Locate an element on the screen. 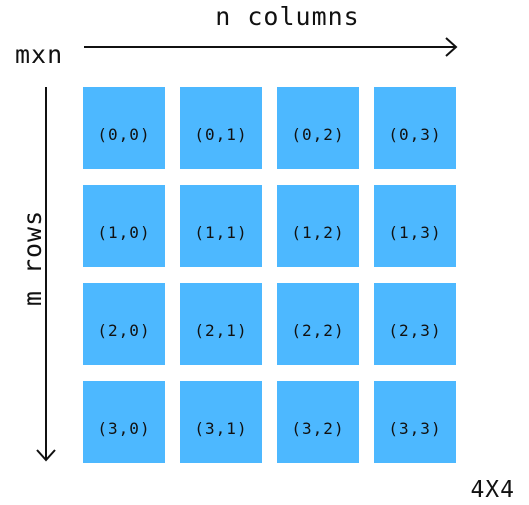 The width and height of the screenshot is (529, 505). matrix-cell-1-3: (1,3) is located at coordinates (415, 226).